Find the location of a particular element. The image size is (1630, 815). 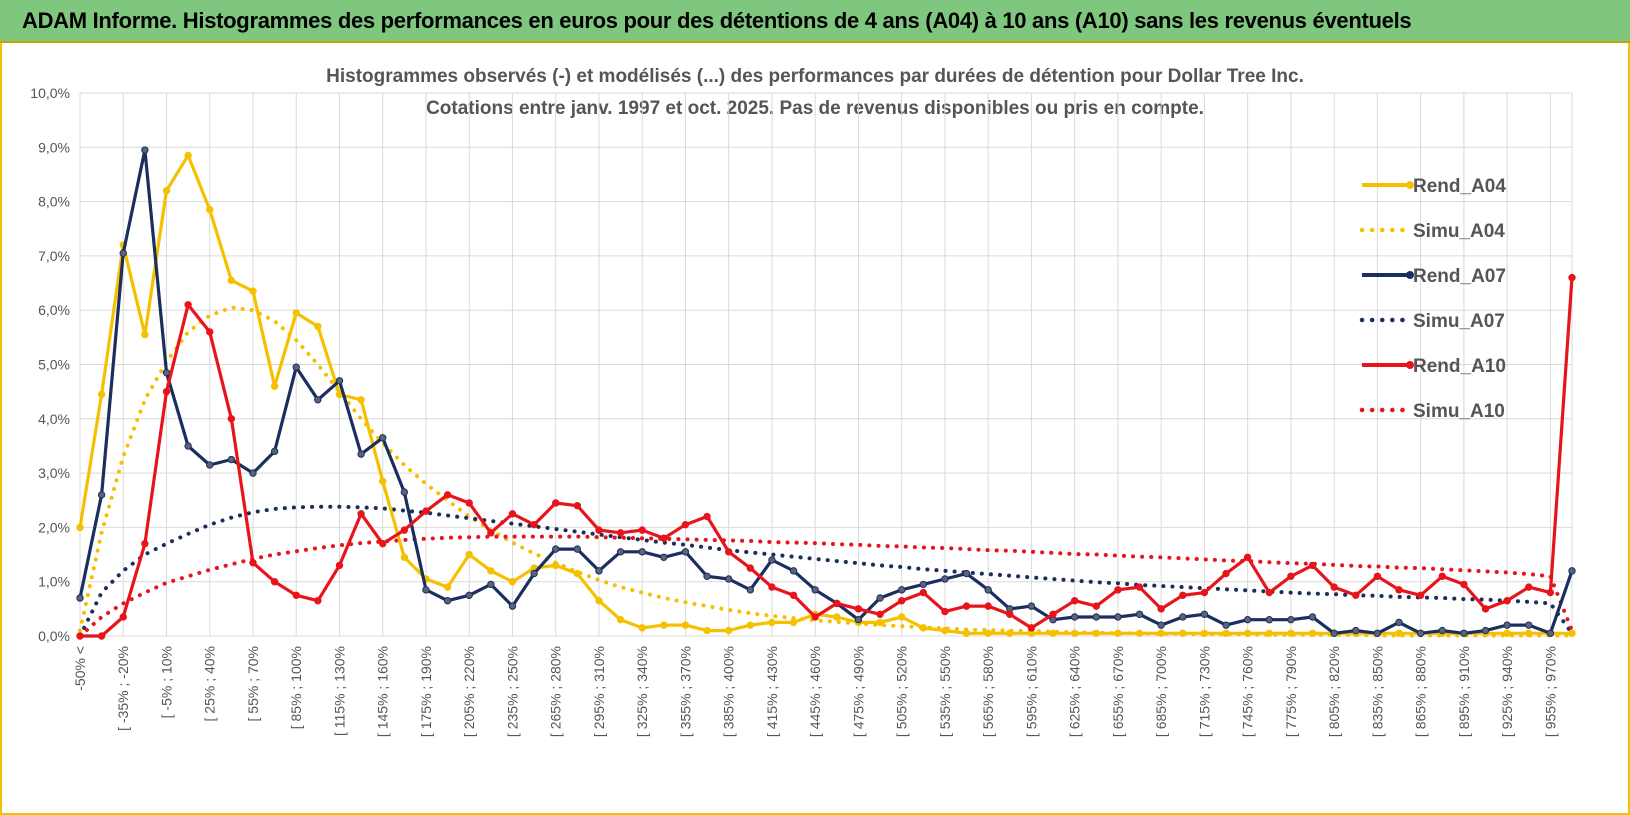

x-tick-label: [ 505% ; 520% is located at coordinates (902, 691).